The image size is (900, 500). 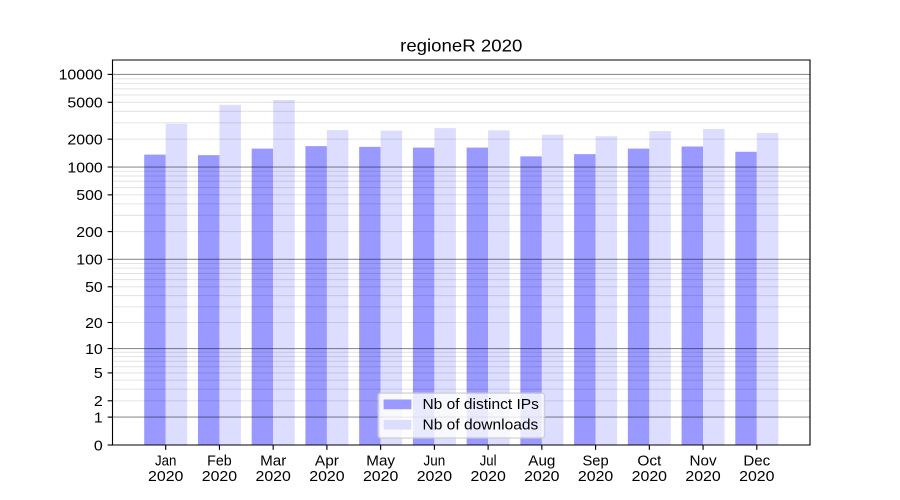 What do you see at coordinates (273, 461) in the screenshot?
I see `svg-text: Mar` at bounding box center [273, 461].